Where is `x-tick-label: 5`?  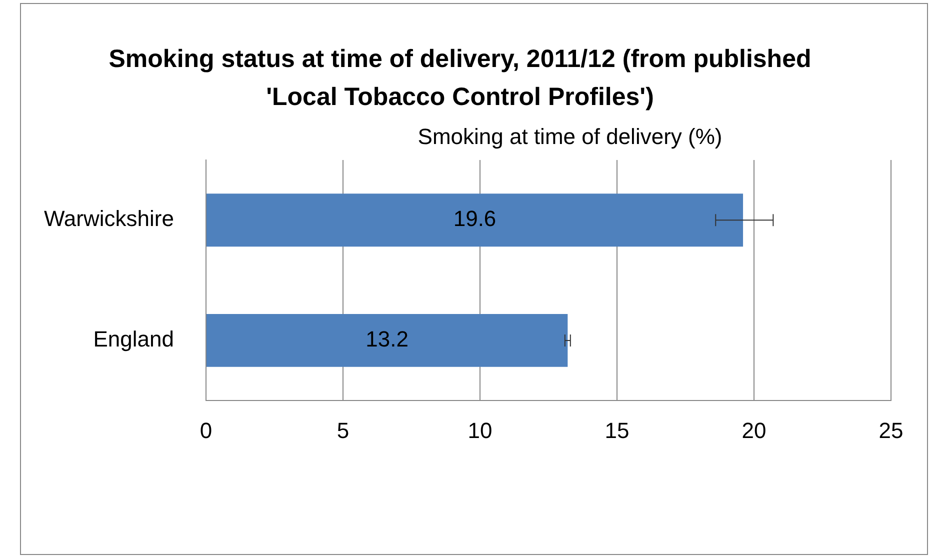 x-tick-label: 5 is located at coordinates (343, 430).